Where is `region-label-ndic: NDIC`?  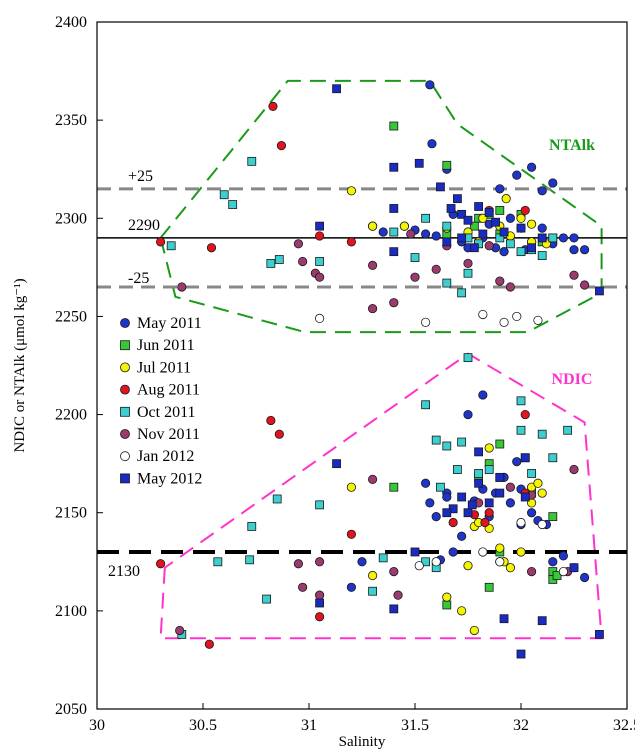 region-label-ndic: NDIC is located at coordinates (572, 379).